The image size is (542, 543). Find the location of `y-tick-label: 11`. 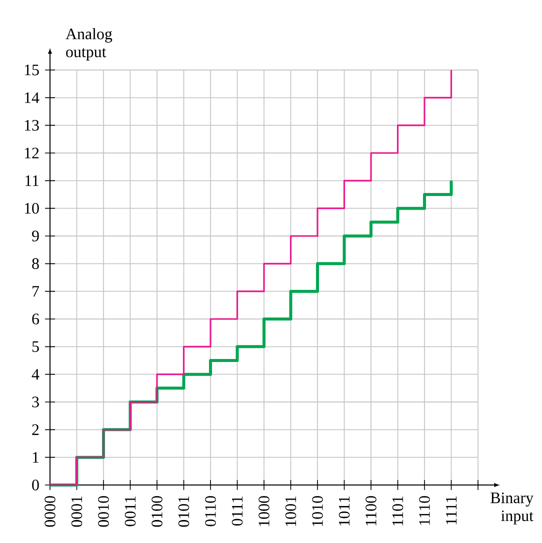

y-tick-label: 11 is located at coordinates (32, 180).